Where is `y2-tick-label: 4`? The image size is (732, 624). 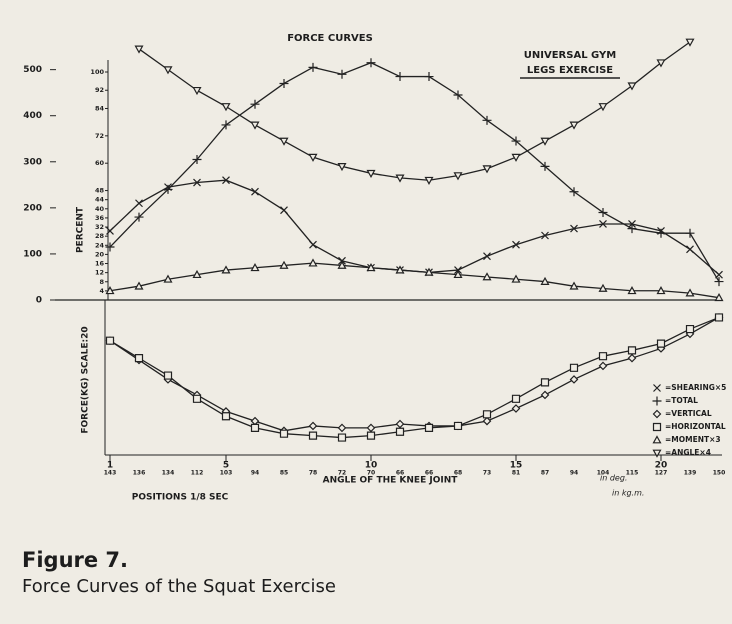 y2-tick-label: 4 is located at coordinates (101, 291).